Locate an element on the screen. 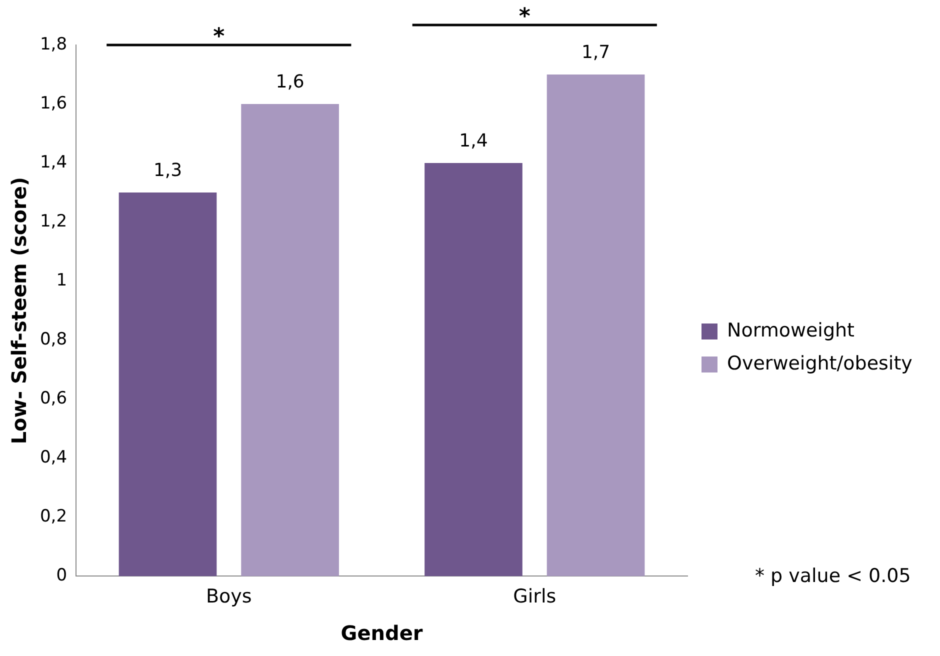 This screenshot has height=656, width=940. y-tick-label: 1,6 is located at coordinates (54, 103).